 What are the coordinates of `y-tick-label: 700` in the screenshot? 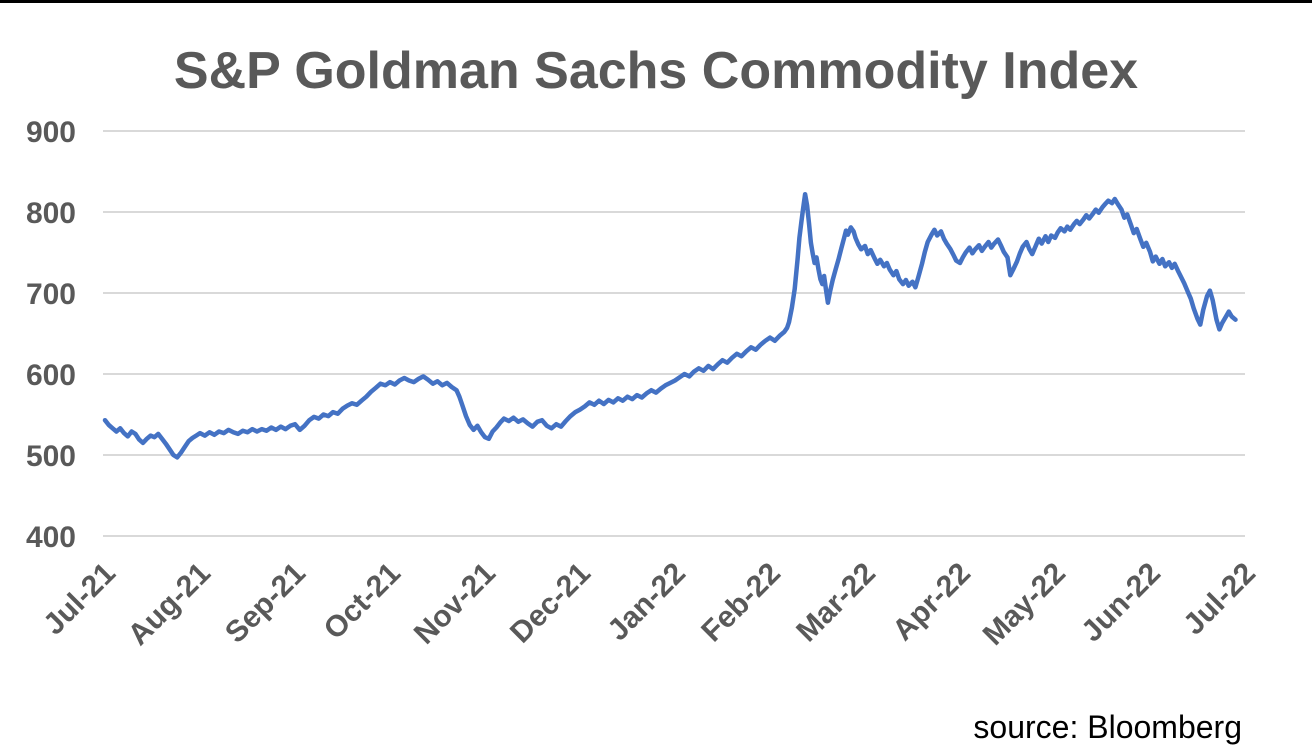 It's located at (51, 294).